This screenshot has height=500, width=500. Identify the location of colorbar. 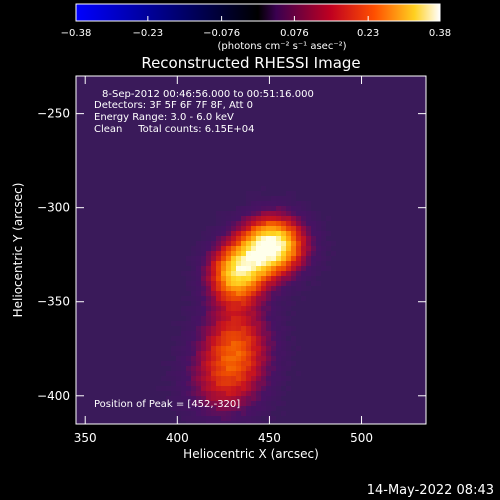
(258, 12).